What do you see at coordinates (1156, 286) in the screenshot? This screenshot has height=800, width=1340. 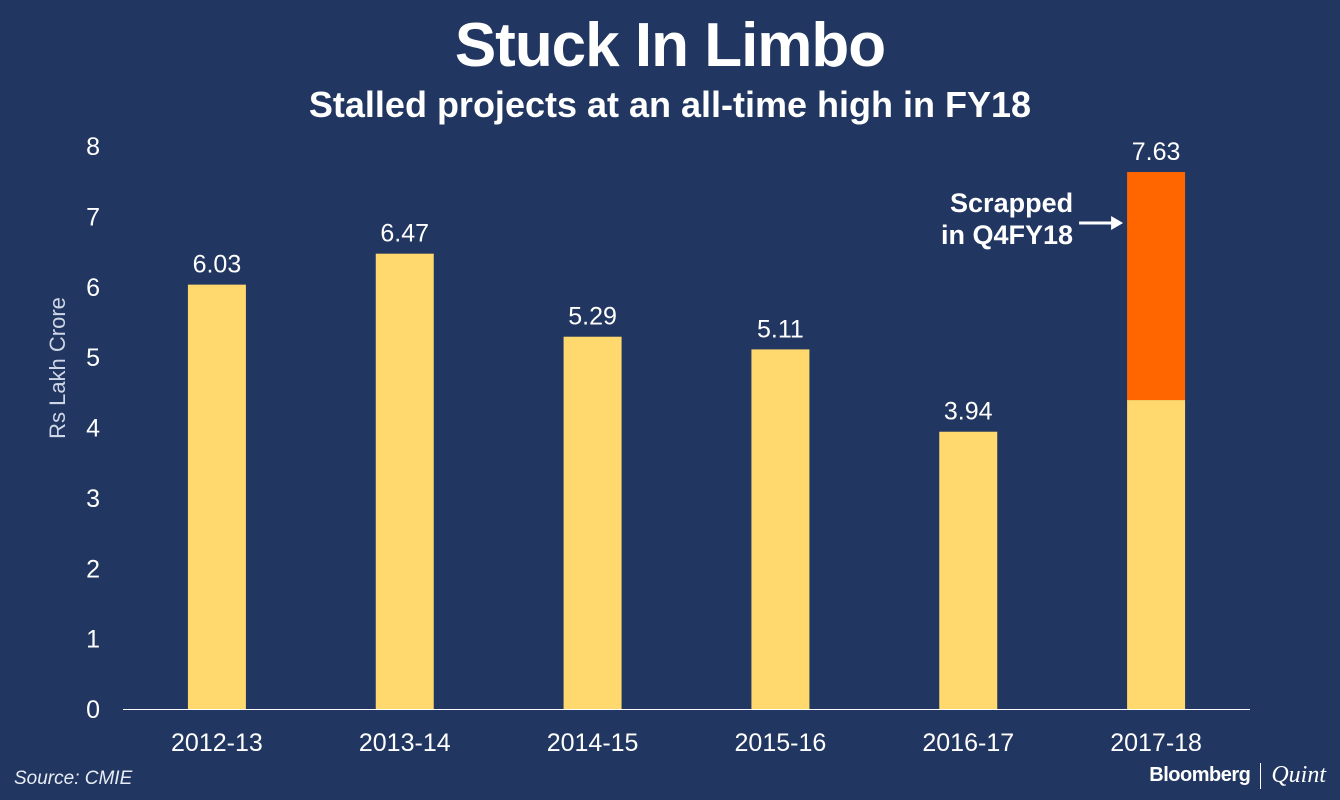 I see `bar-scrapped` at bounding box center [1156, 286].